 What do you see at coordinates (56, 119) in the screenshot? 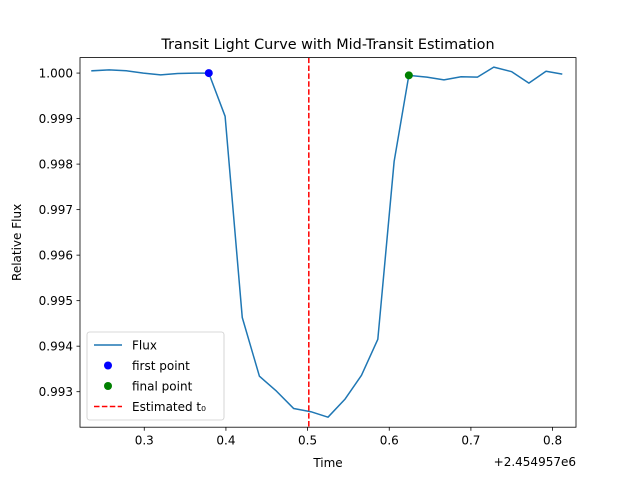
I see `y-tick-label: 0.999` at bounding box center [56, 119].